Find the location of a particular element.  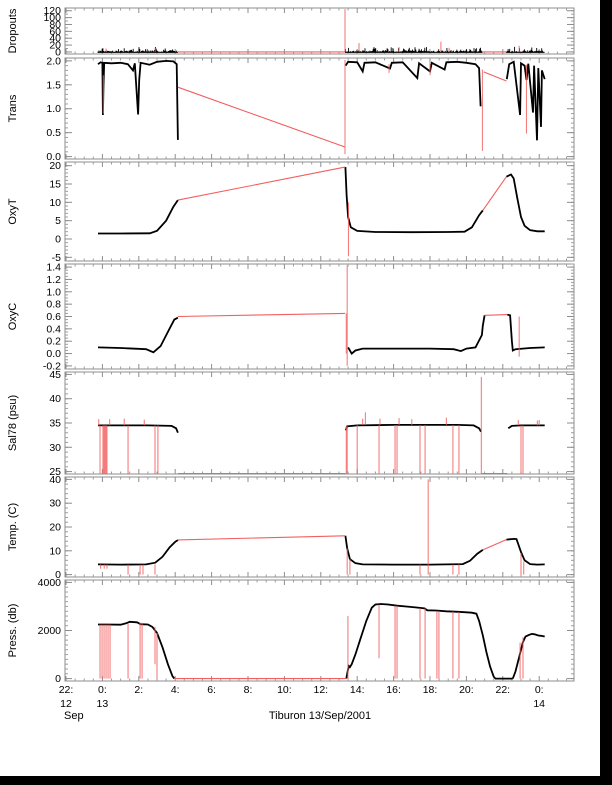

y-tick-label: 0.5 is located at coordinates (53, 133).